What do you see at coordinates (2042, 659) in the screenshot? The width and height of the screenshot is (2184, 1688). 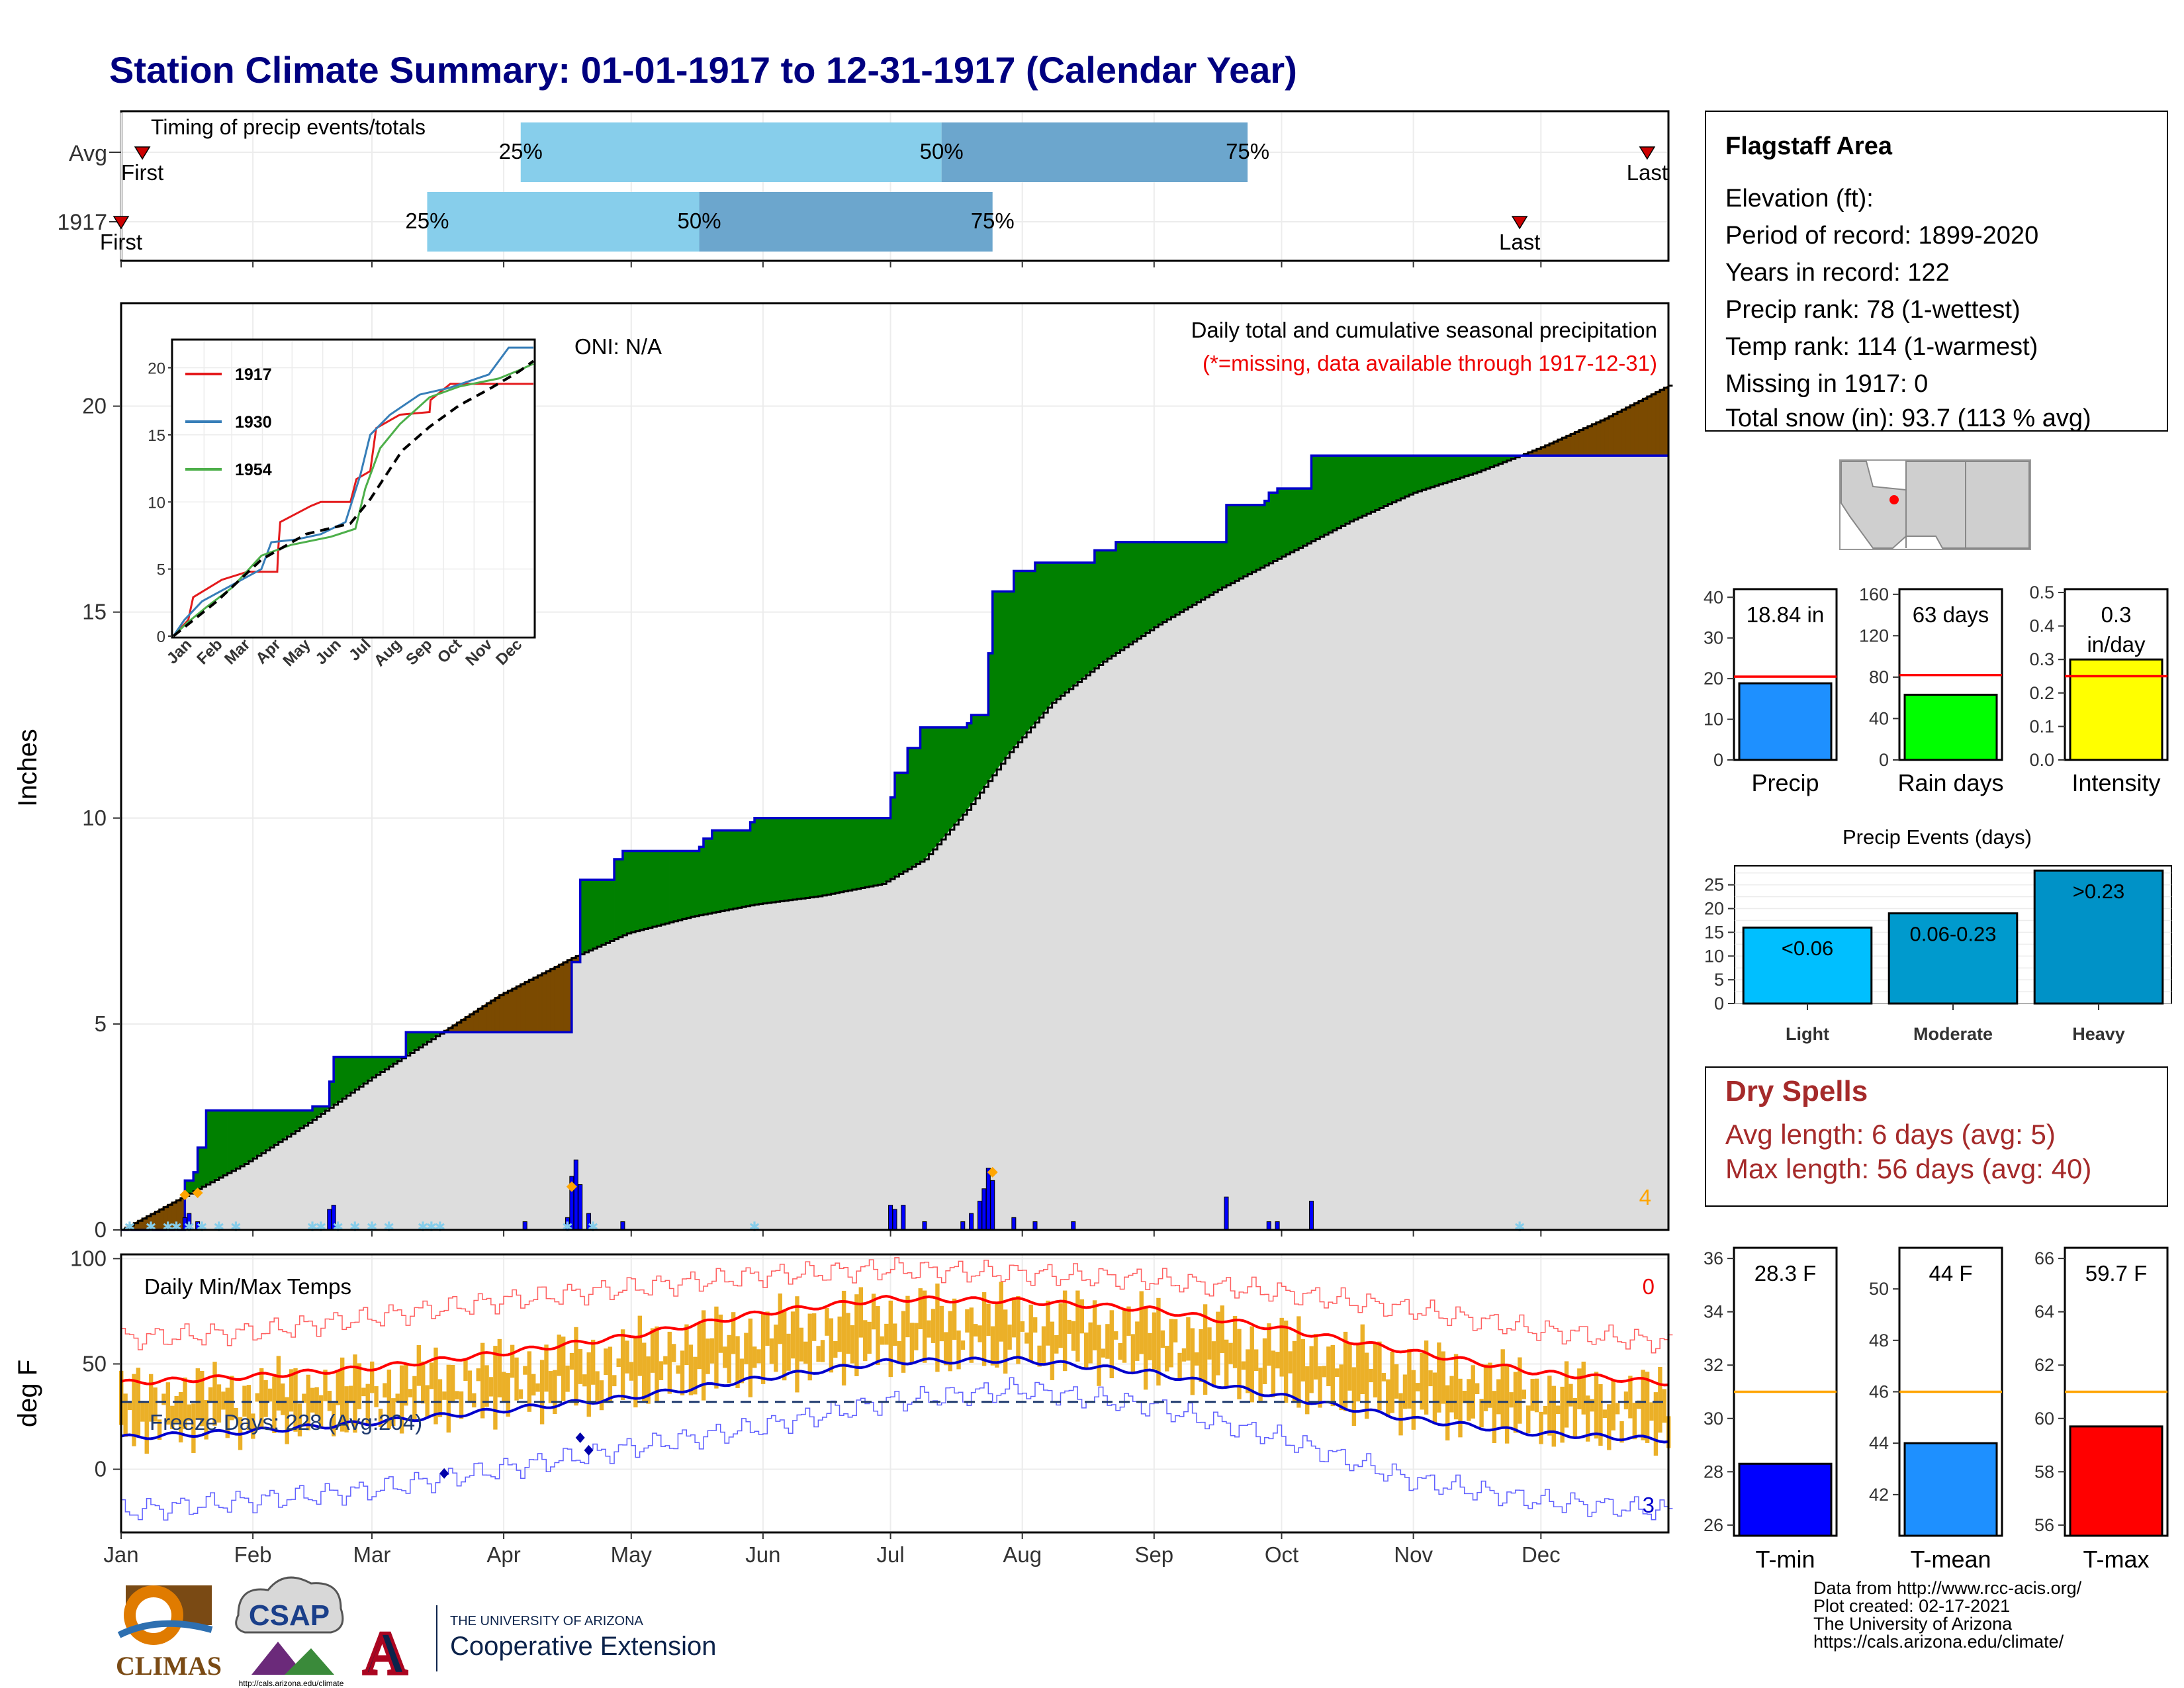 I see `summary-ytick-label: 0.3` at bounding box center [2042, 659].